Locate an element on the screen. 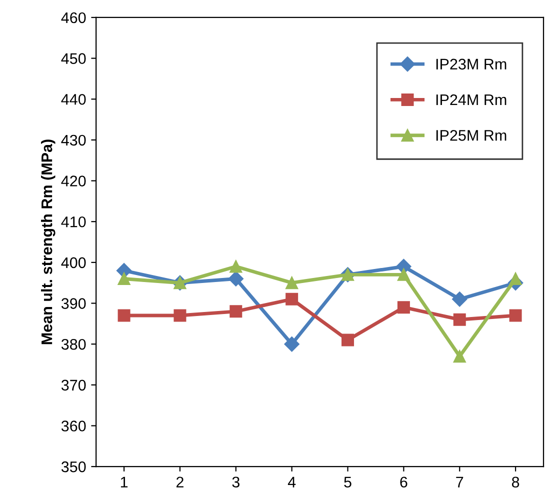  y-tick-label: 440 is located at coordinates (73, 99).